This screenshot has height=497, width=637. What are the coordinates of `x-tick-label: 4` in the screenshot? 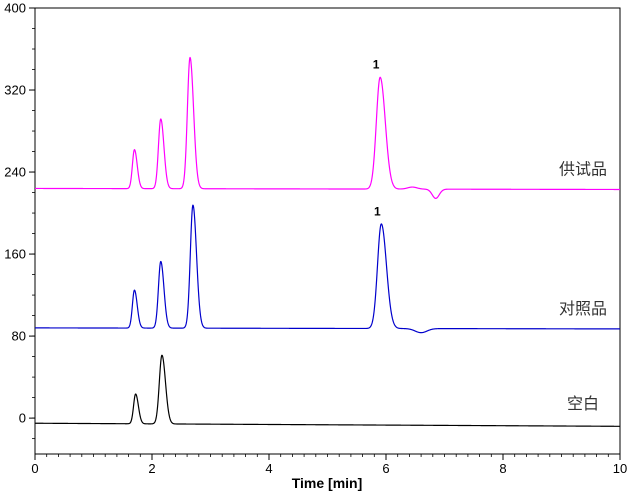 It's located at (268, 468).